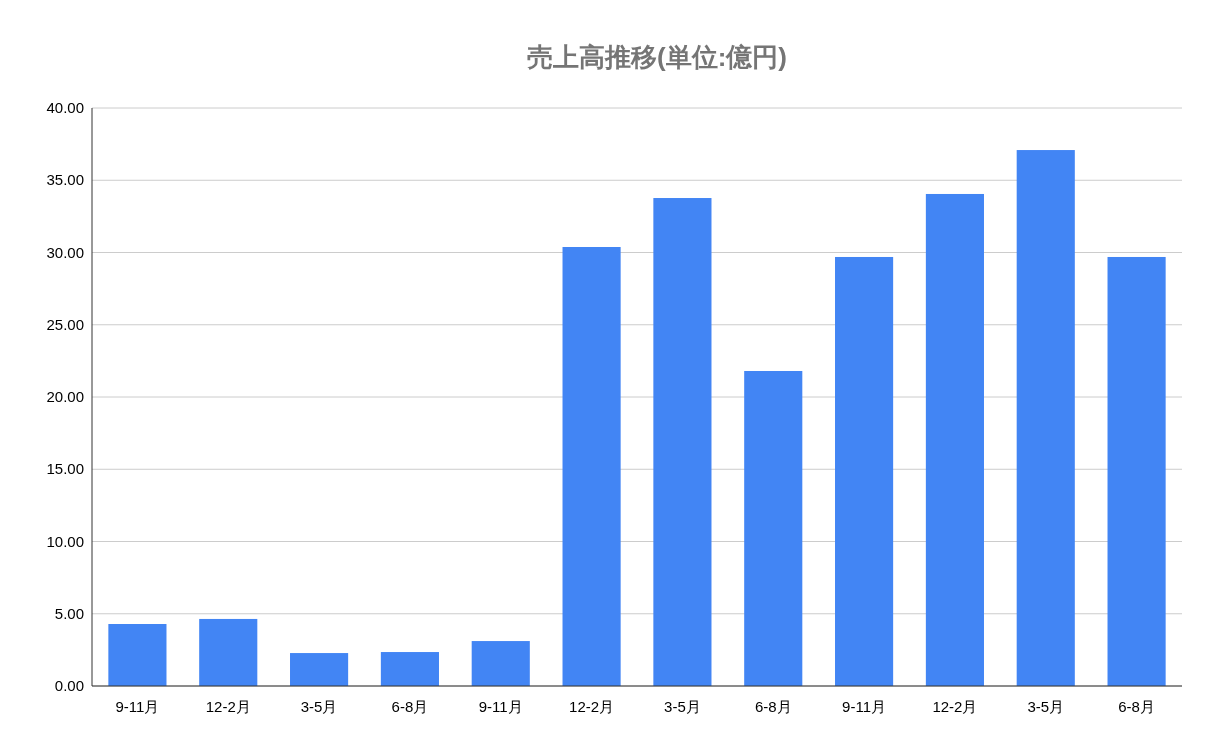 Image resolution: width=1219 pixels, height=754 pixels. What do you see at coordinates (65, 396) in the screenshot?
I see `y-tick-label: 20.00` at bounding box center [65, 396].